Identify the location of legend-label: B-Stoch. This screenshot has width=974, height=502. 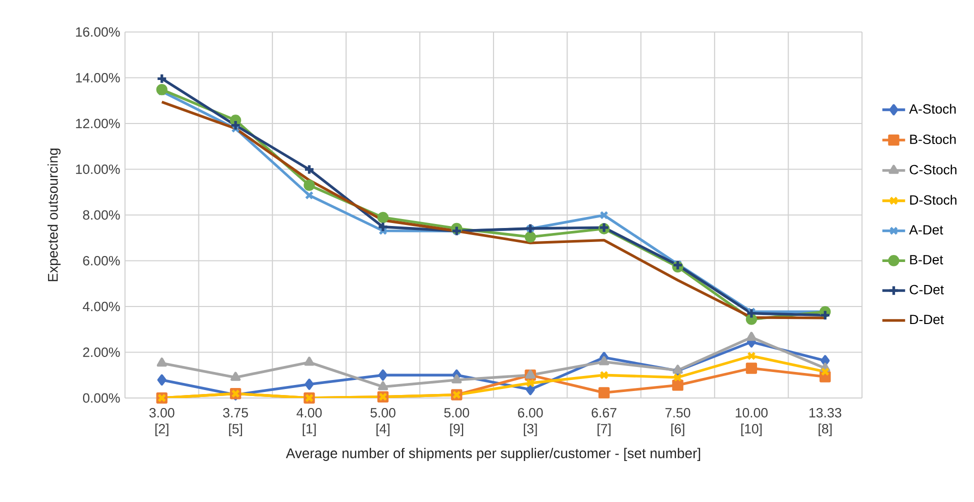
(933, 139).